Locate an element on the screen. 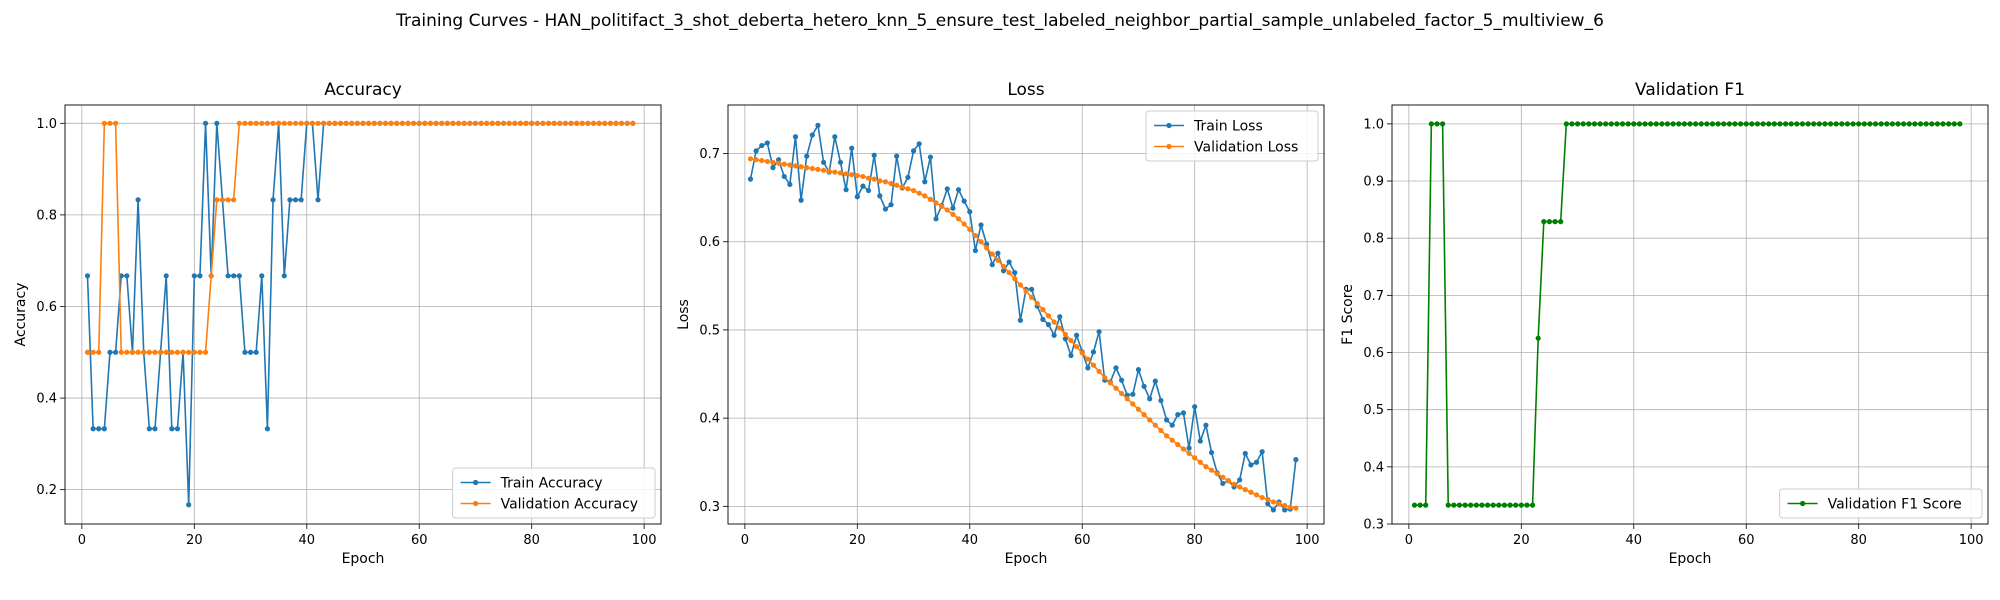 The width and height of the screenshot is (2000, 600). loss-legend-marker is located at coordinates (1169, 125).